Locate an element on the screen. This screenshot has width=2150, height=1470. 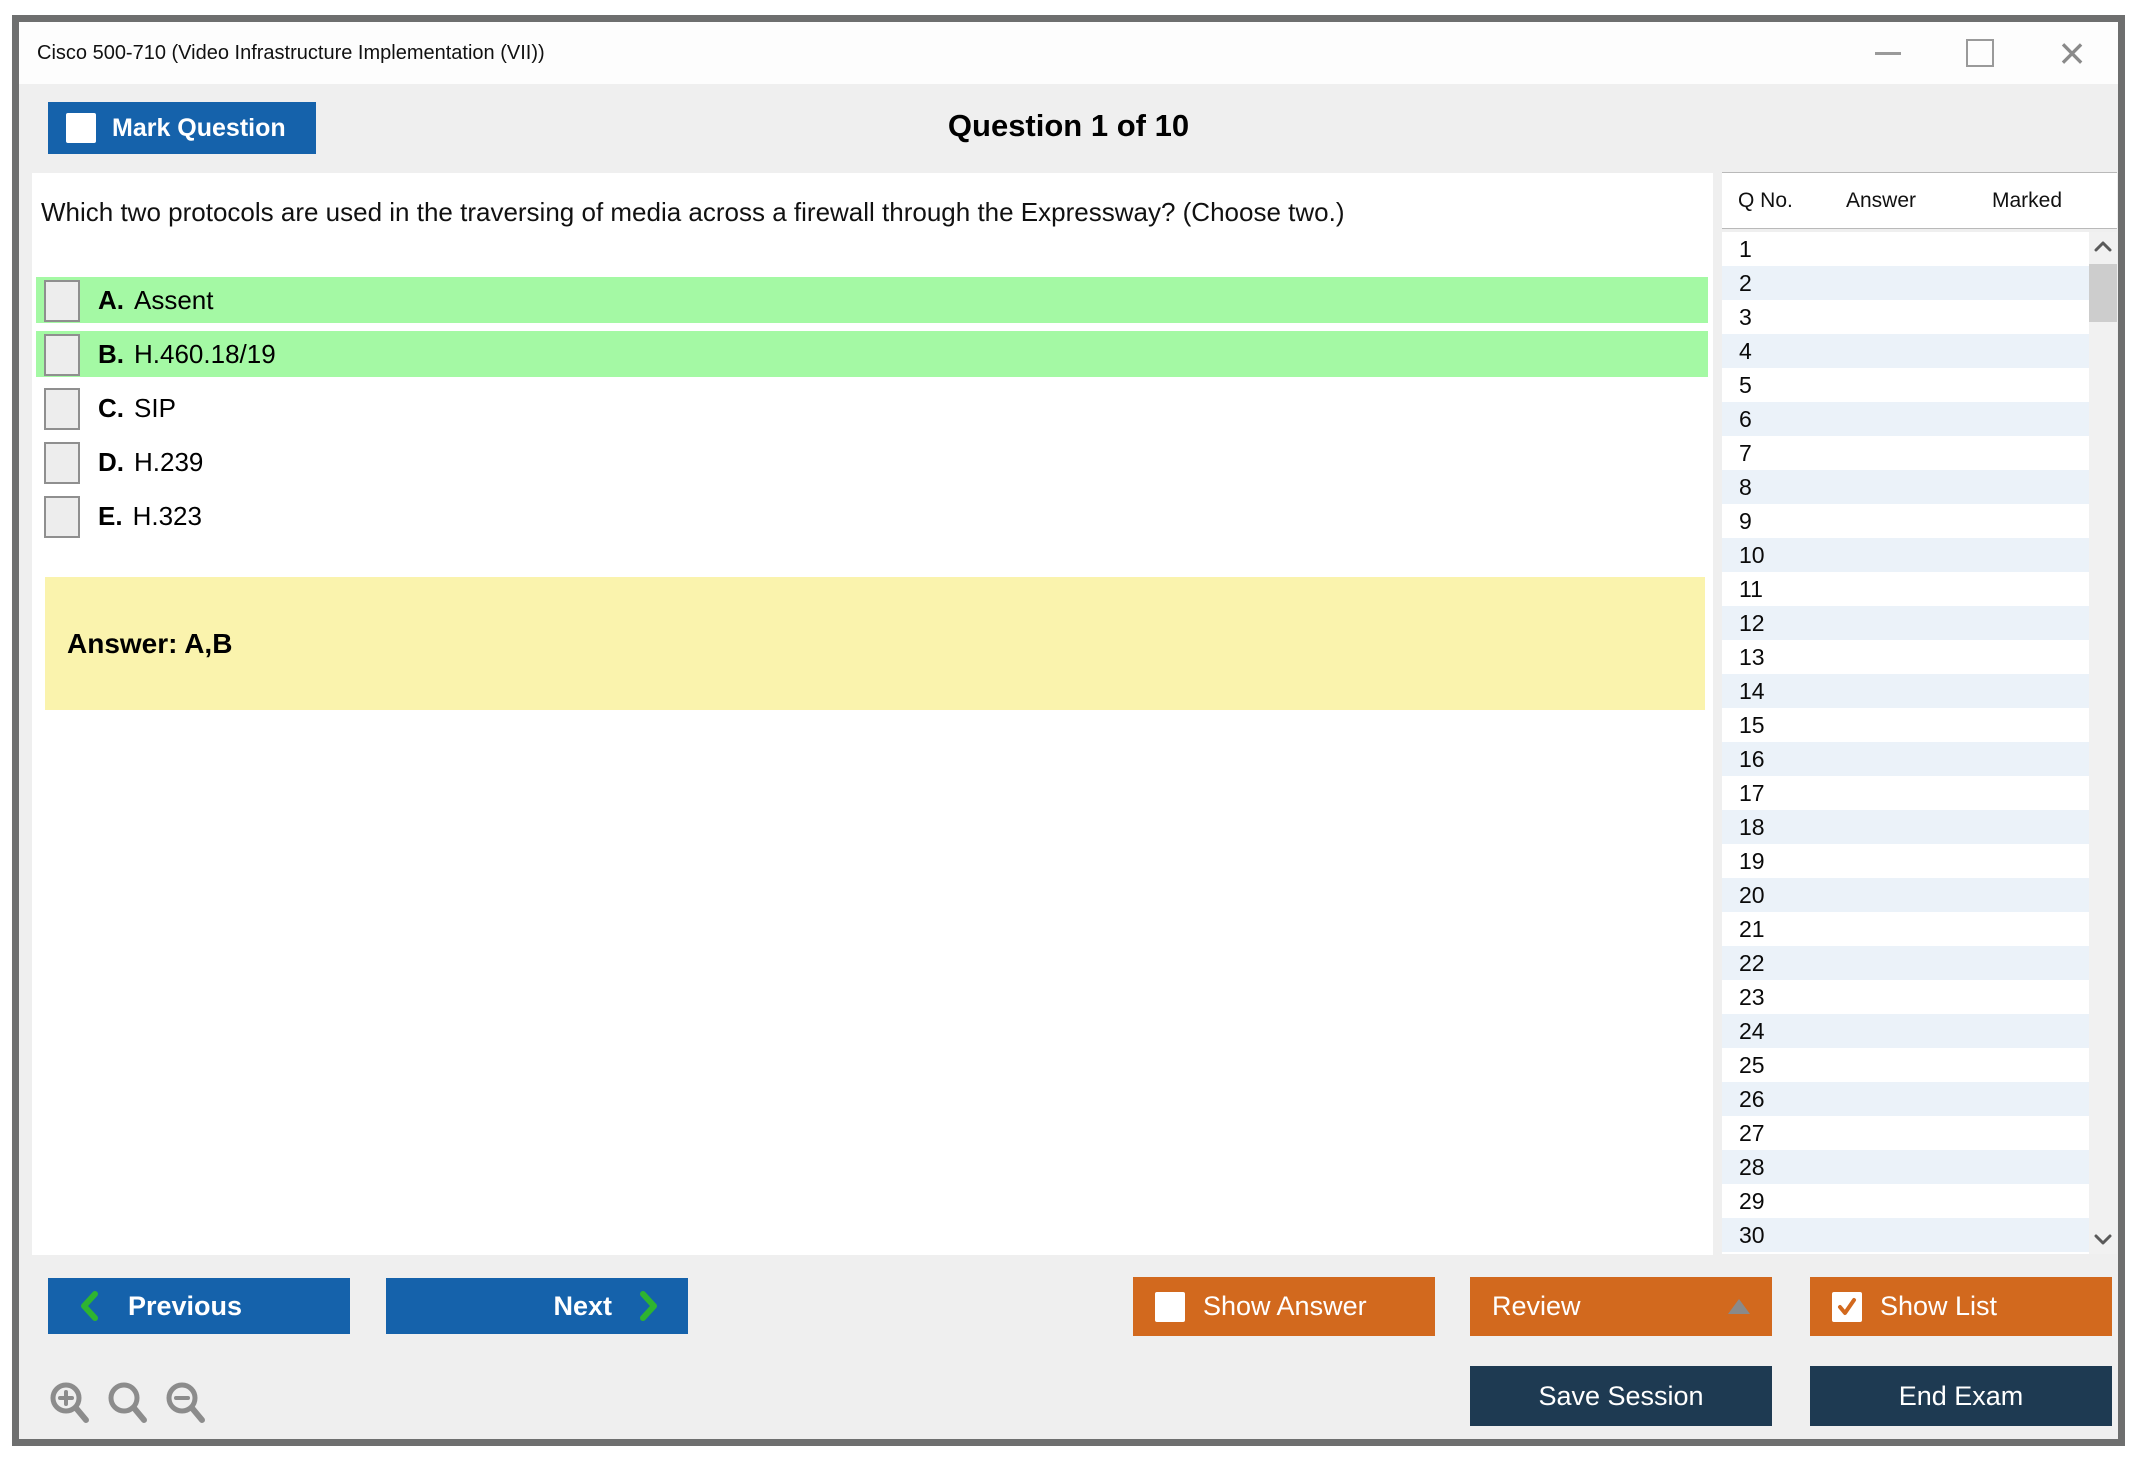
question-list-row: 18 is located at coordinates (1905, 827).